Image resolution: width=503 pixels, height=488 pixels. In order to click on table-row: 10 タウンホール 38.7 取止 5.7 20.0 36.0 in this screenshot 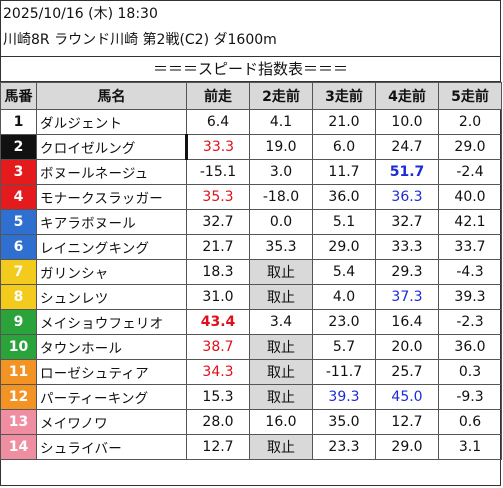, I will do `click(251, 347)`.